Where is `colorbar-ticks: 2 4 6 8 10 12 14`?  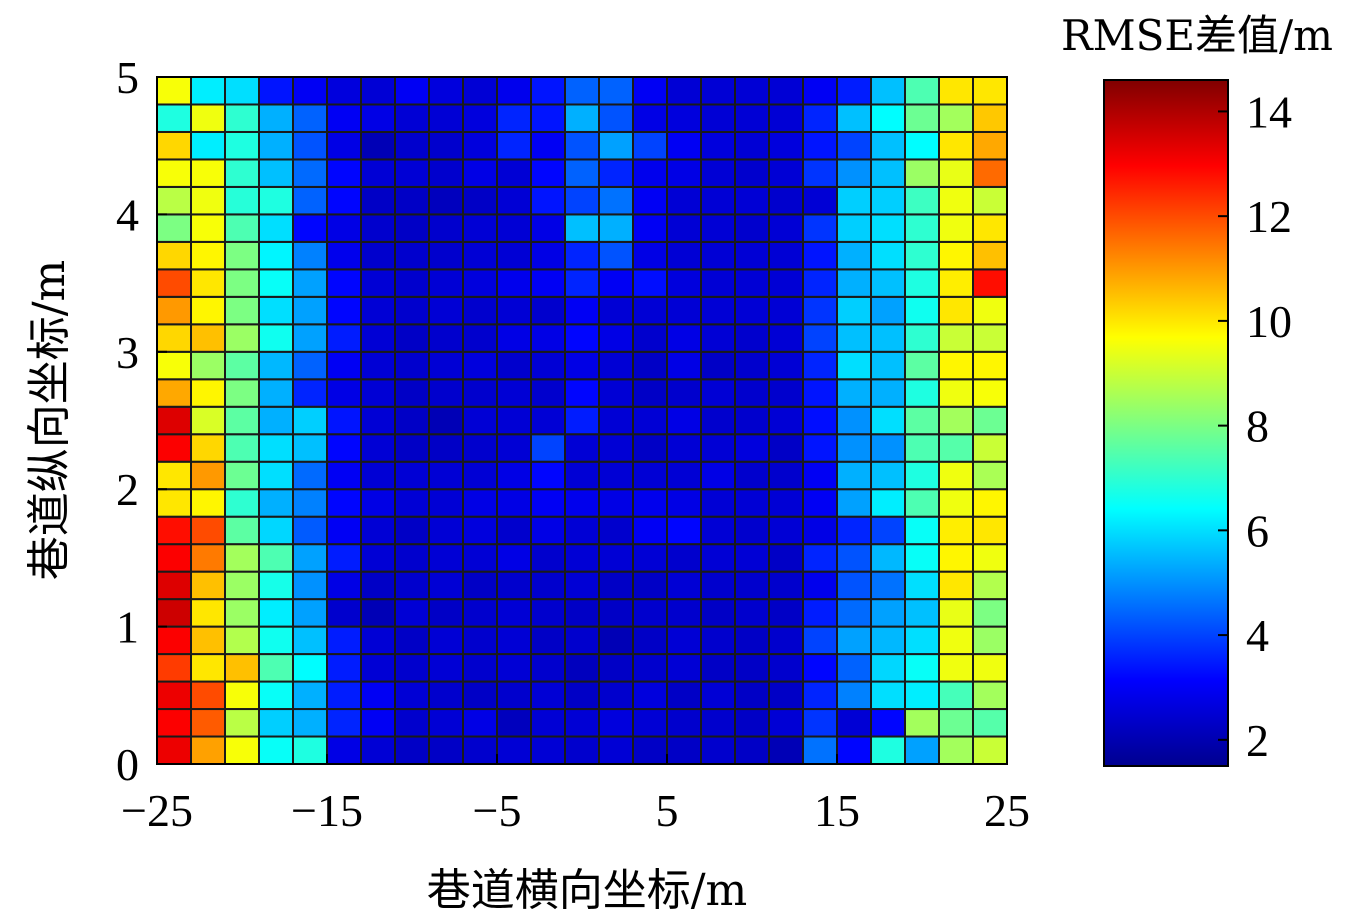 colorbar-ticks: 2 4 6 8 10 12 14 is located at coordinates (1255, 426).